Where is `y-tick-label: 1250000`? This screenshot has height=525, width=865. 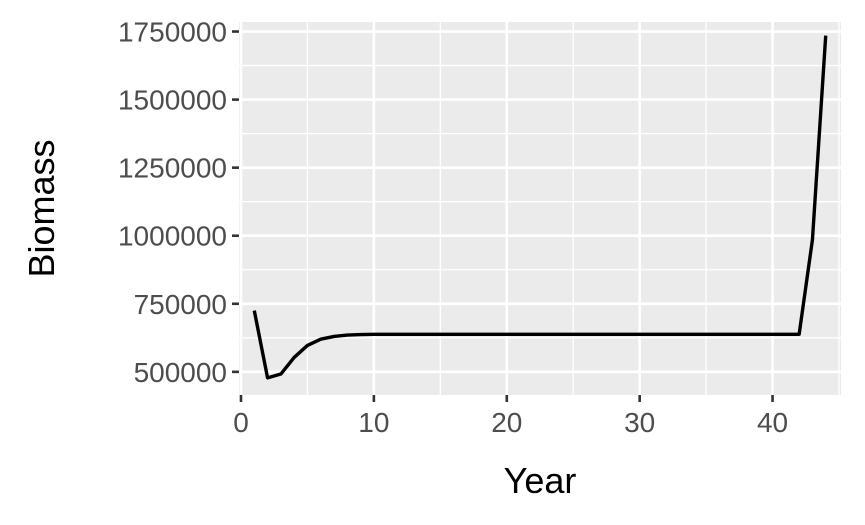
y-tick-label: 1250000 is located at coordinates (172, 168).